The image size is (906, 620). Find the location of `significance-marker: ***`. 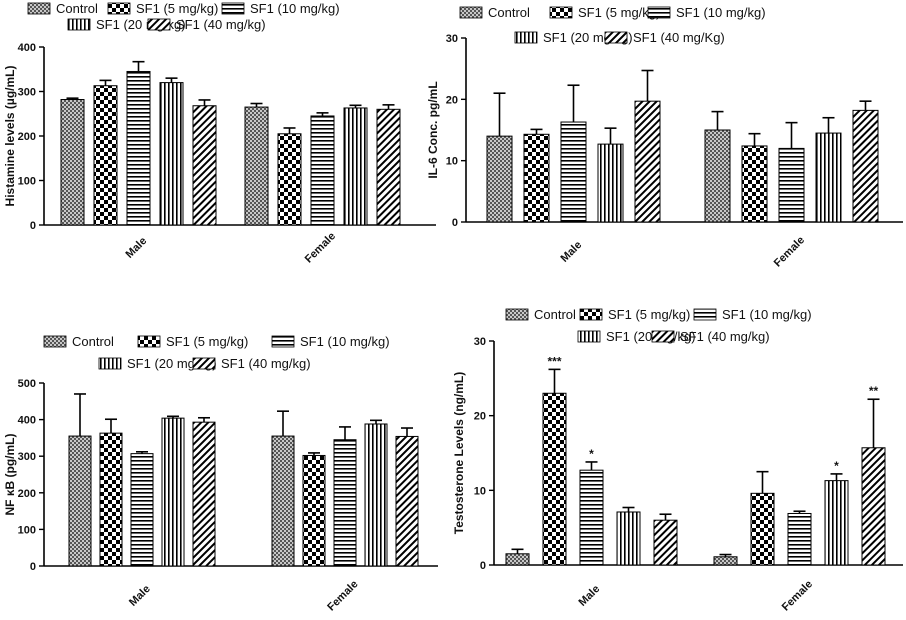

significance-marker: *** is located at coordinates (554, 361).